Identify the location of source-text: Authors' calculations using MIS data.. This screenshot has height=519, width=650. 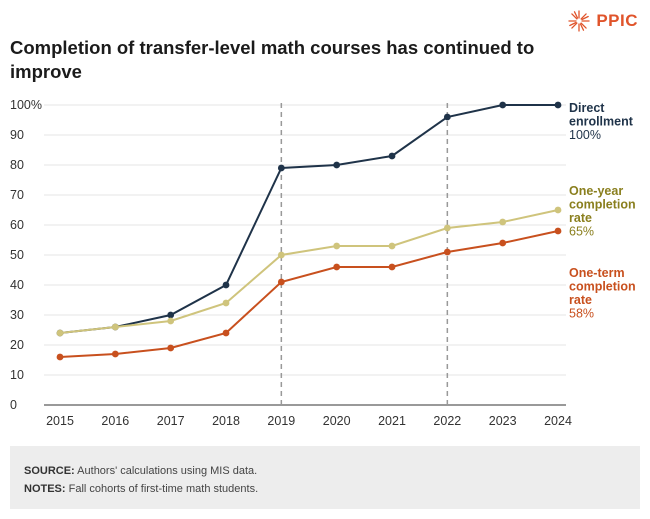
(166, 471).